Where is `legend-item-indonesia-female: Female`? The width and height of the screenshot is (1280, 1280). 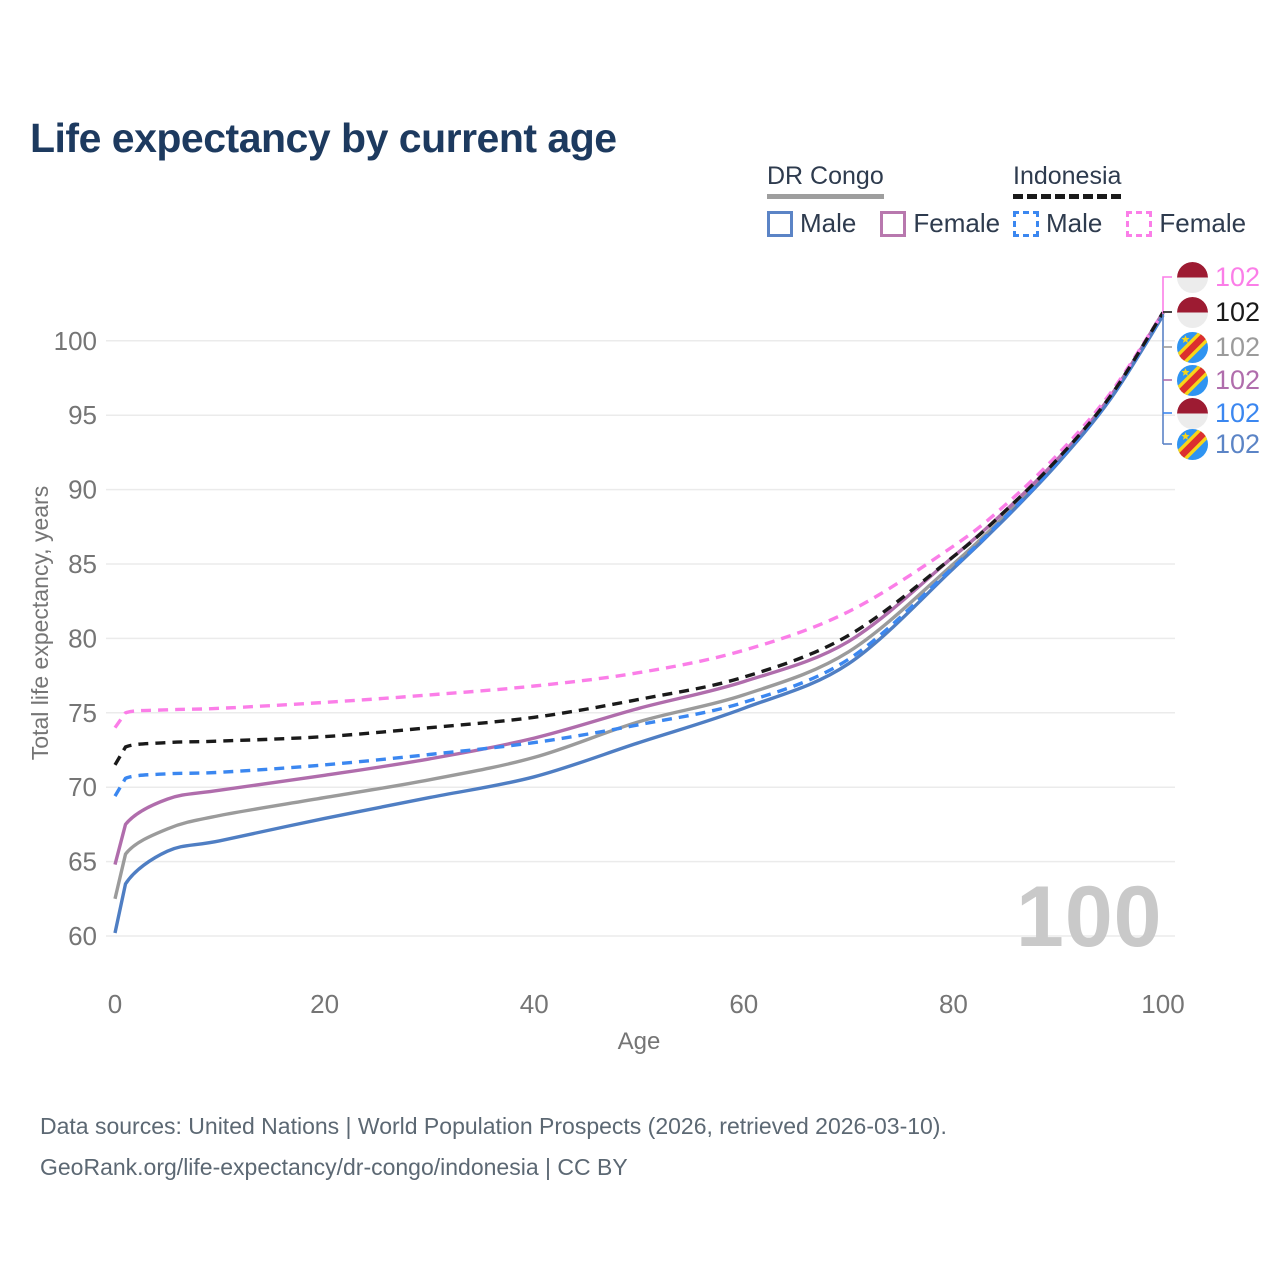
legend-item-indonesia-female: Female is located at coordinates (1186, 223).